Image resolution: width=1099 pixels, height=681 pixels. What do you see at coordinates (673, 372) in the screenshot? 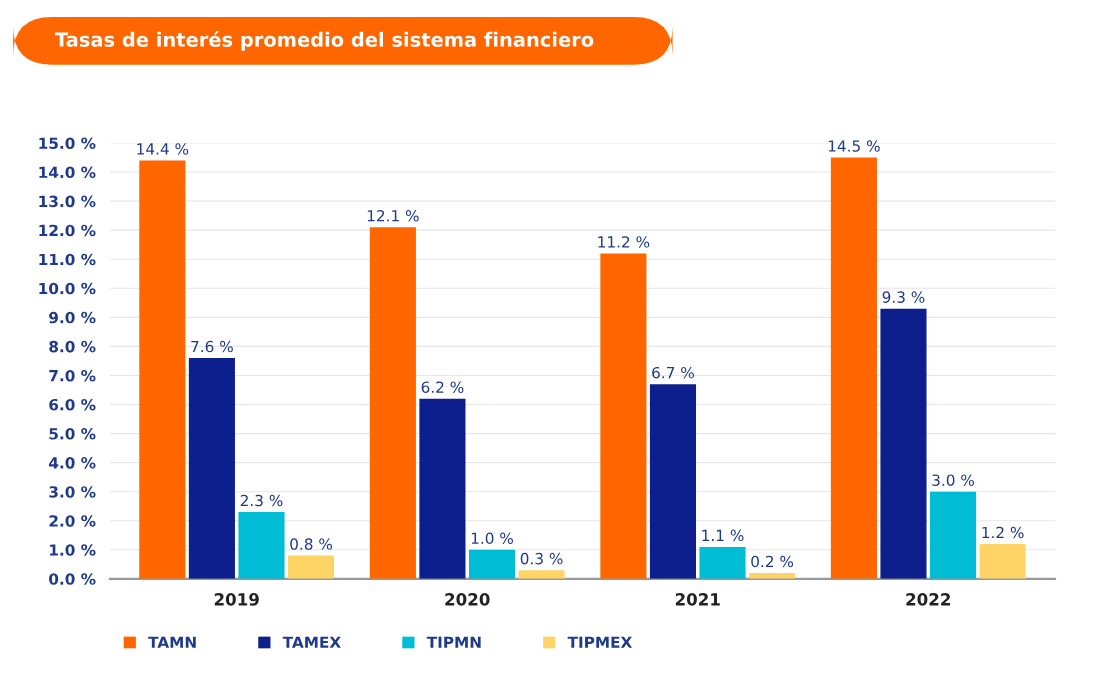
I see `data-label: 6.7 %` at bounding box center [673, 372].